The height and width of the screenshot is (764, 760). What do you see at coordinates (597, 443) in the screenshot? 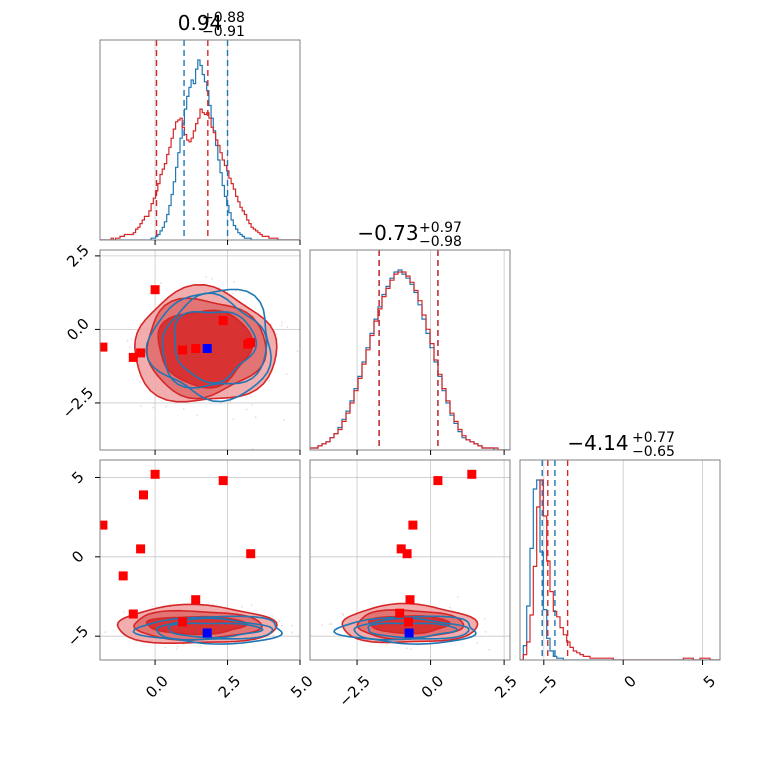
I see `title-param-2: −4.14` at bounding box center [597, 443].